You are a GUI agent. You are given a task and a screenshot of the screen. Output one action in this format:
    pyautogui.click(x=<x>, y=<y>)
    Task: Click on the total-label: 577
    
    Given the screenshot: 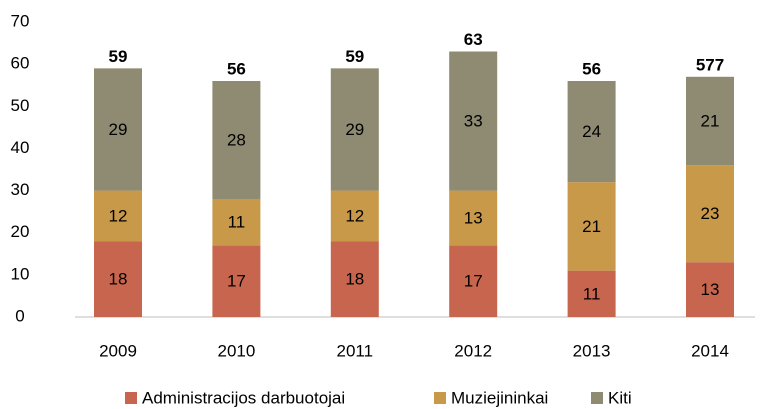 What is the action you would take?
    pyautogui.click(x=710, y=64)
    